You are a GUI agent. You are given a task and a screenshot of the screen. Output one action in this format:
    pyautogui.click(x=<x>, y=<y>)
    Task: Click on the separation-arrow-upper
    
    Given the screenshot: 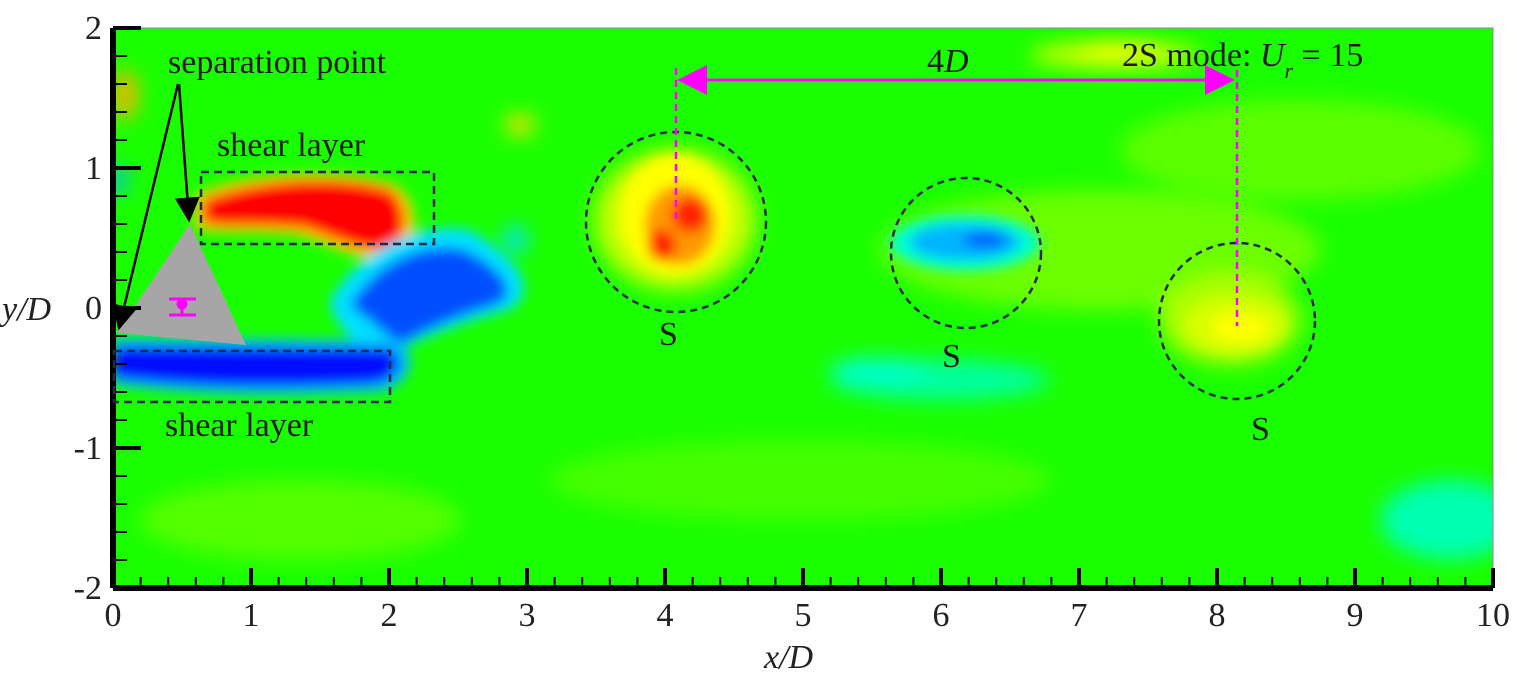 What is the action you would take?
    pyautogui.click(x=187, y=153)
    